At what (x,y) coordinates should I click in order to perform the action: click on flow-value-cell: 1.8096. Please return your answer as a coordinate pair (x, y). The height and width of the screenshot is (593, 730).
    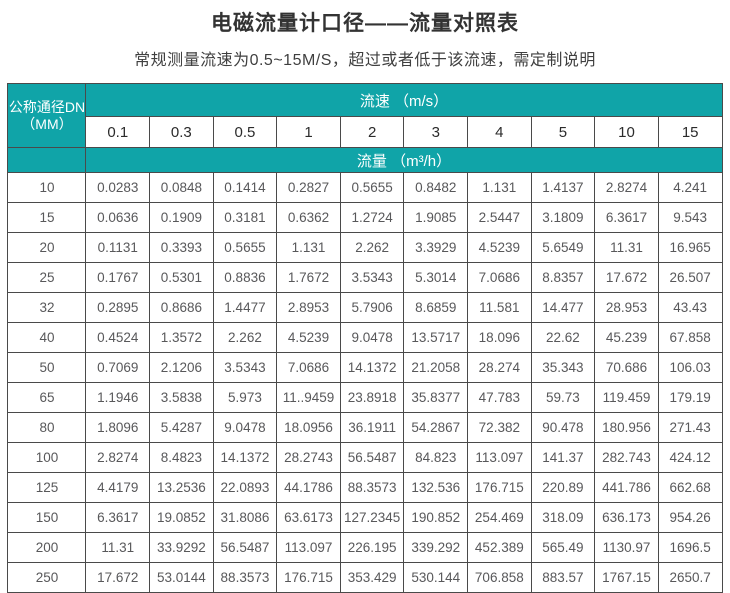
    Looking at the image, I should click on (118, 427).